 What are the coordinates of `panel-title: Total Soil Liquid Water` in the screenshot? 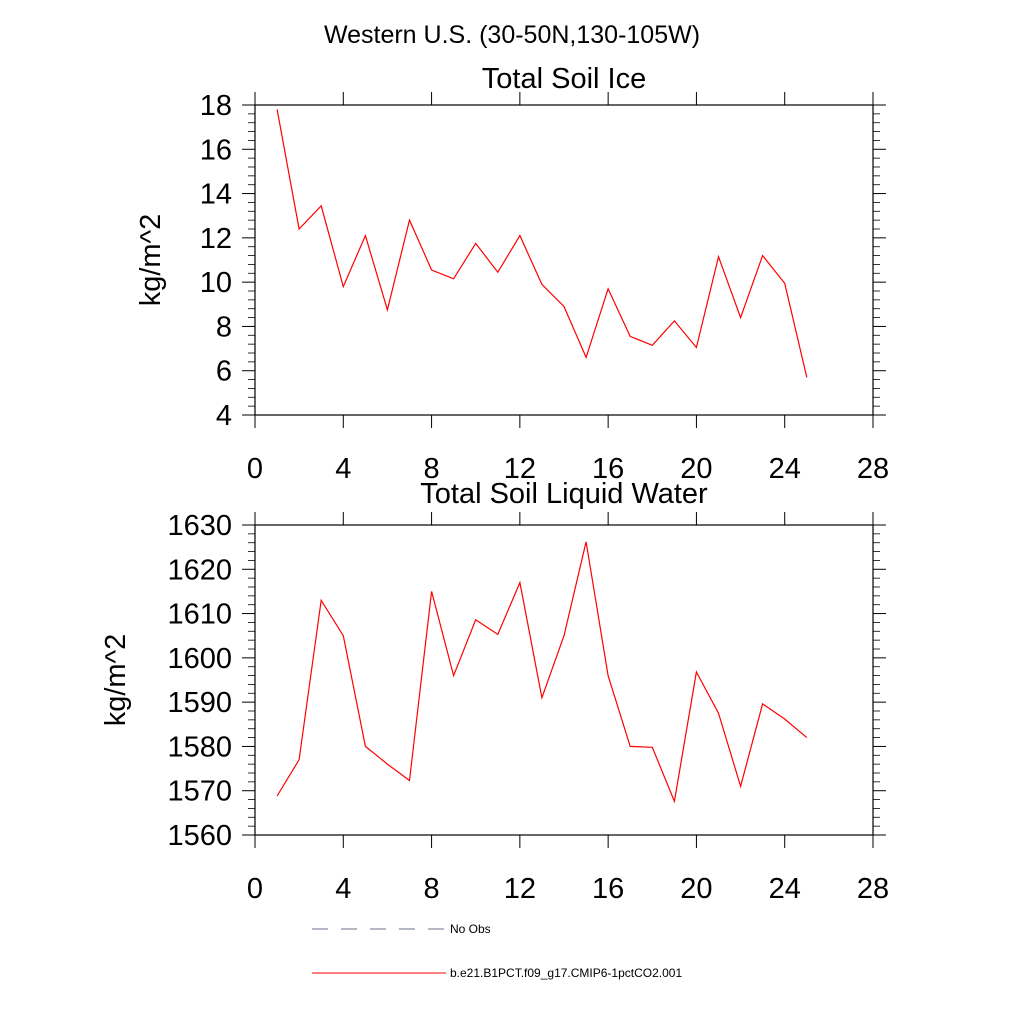 It's located at (564, 494).